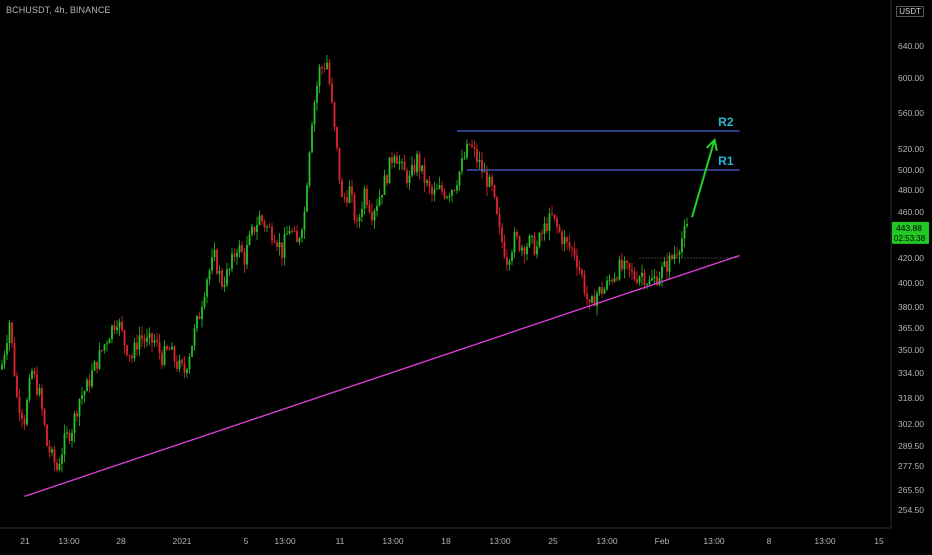 This screenshot has height=555, width=932. Describe the element at coordinates (911, 398) in the screenshot. I see `y-tick-label: 318.00` at that location.